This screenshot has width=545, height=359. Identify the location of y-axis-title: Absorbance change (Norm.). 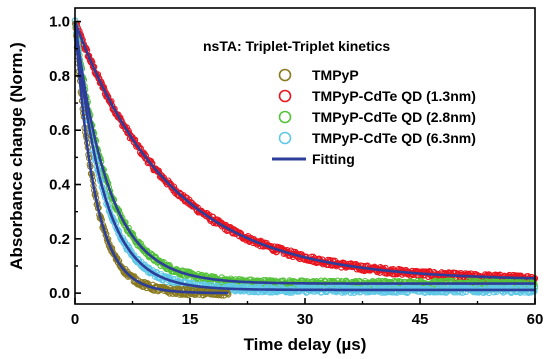
(16, 156).